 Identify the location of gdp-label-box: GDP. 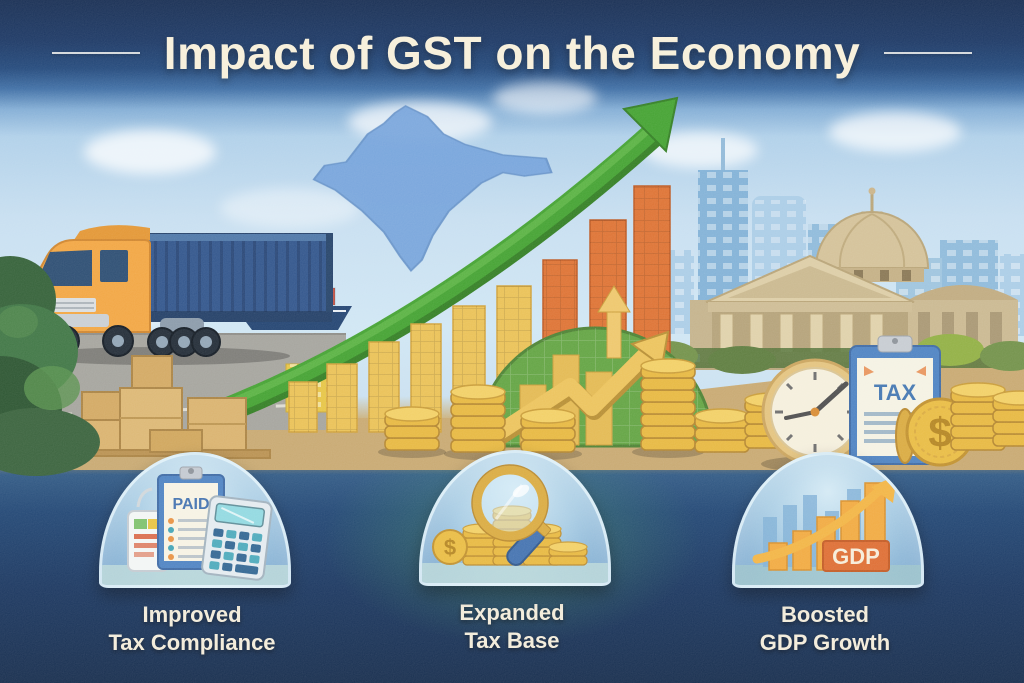
(856, 556).